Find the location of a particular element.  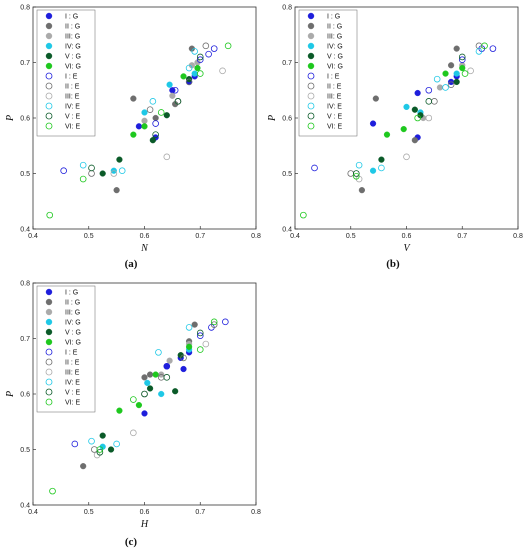

panel-label: (b) is located at coordinates (393, 264).